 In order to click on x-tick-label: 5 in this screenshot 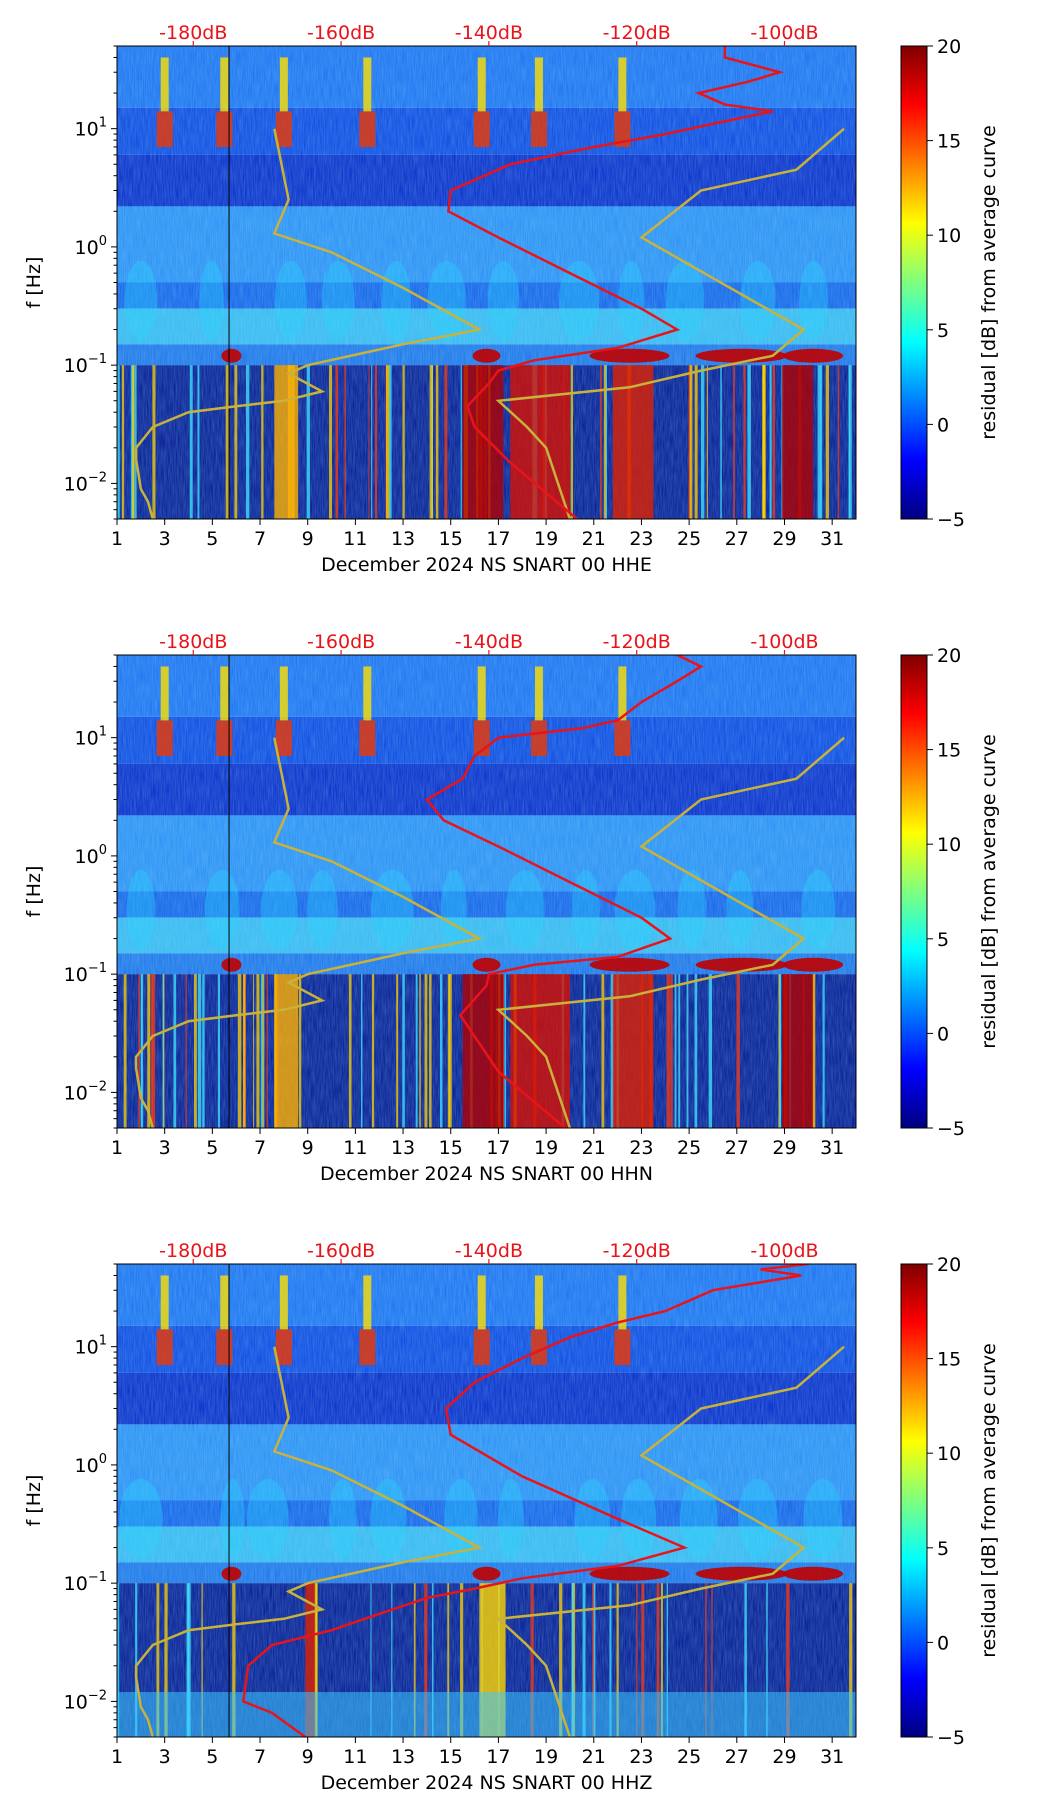, I will do `click(212, 539)`.